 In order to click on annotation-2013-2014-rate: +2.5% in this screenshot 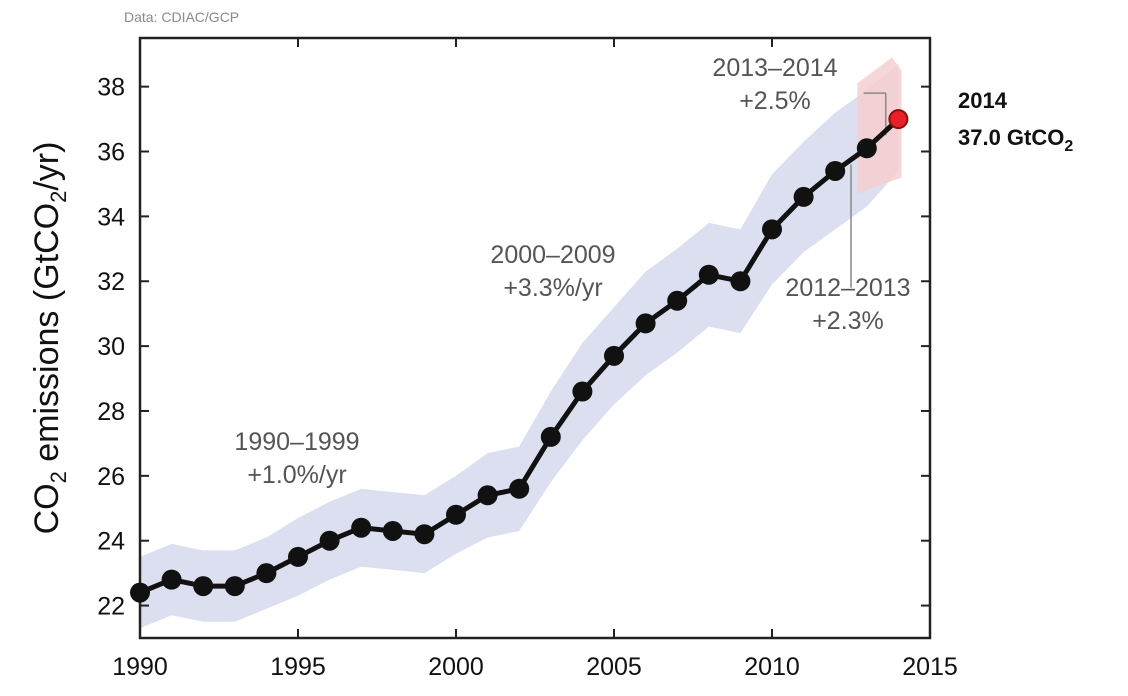, I will do `click(775, 101)`.